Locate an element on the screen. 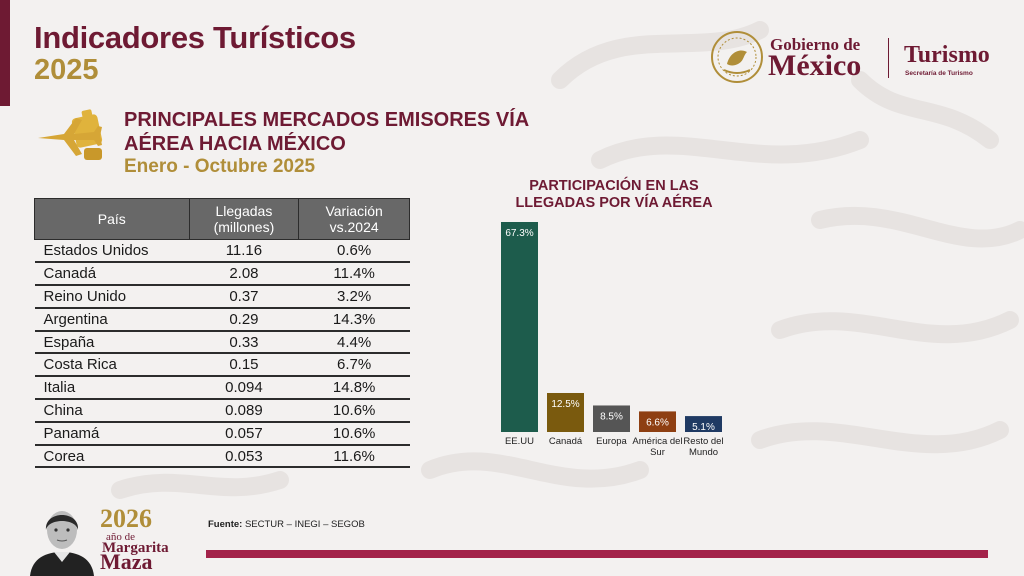  country-cell: Italia is located at coordinates (112, 388).